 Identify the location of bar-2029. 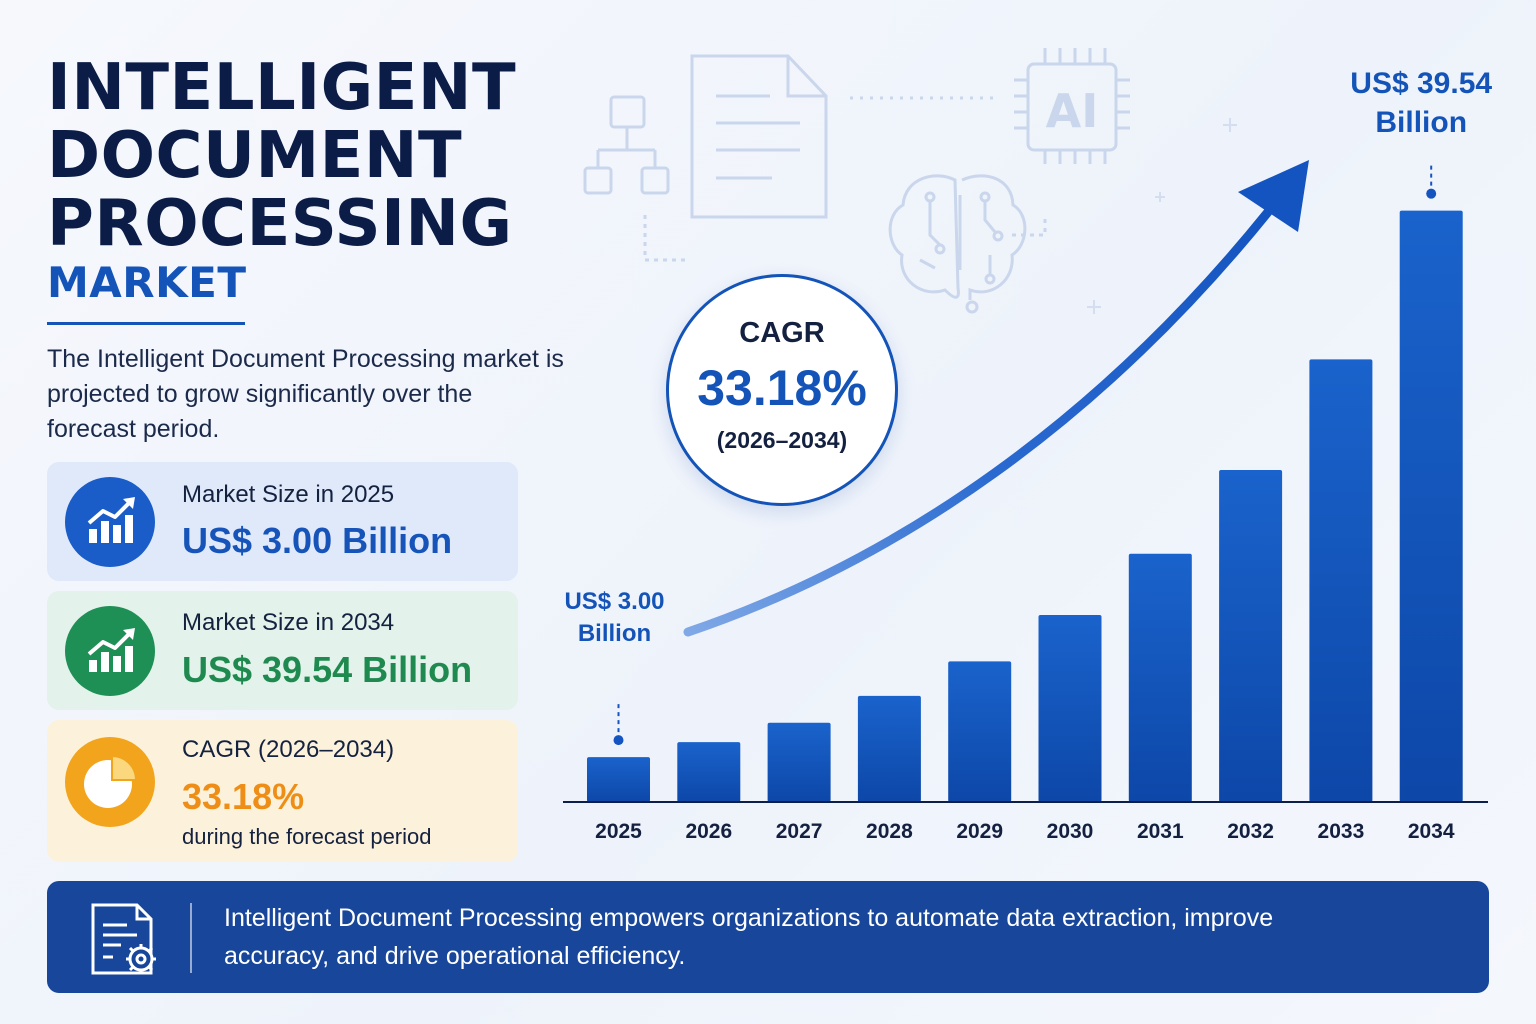
(980, 731).